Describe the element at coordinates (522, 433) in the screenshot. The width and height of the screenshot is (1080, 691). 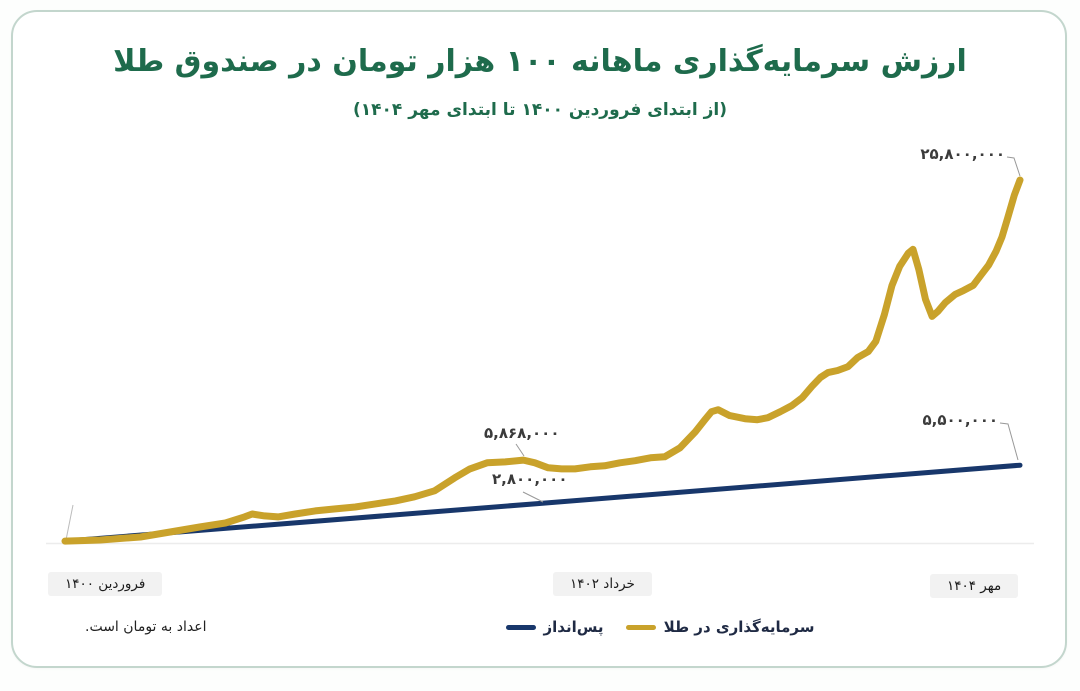
I see `gold-mid-value-label: ۵,۸۶۸,۰۰۰` at that location.